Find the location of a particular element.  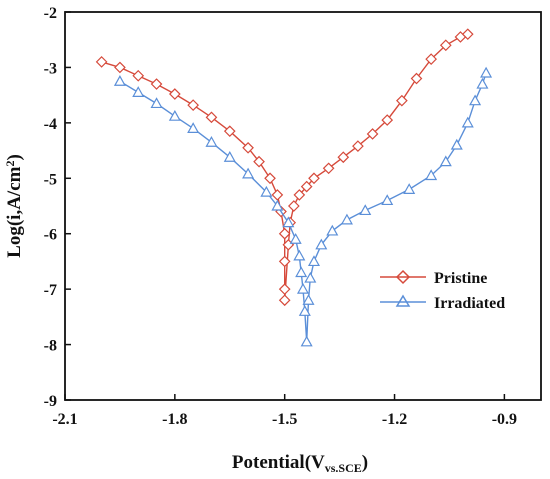

legend-marker-pristine is located at coordinates (403, 277).